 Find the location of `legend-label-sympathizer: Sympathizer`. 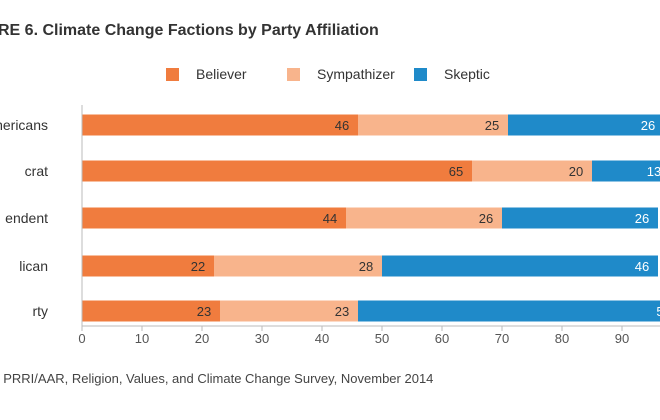

legend-label-sympathizer: Sympathizer is located at coordinates (356, 74).